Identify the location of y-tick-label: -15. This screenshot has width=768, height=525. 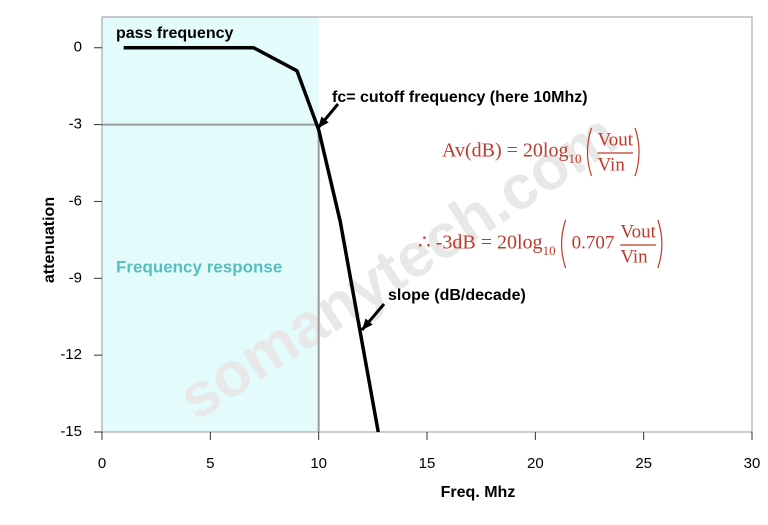
(71, 431).